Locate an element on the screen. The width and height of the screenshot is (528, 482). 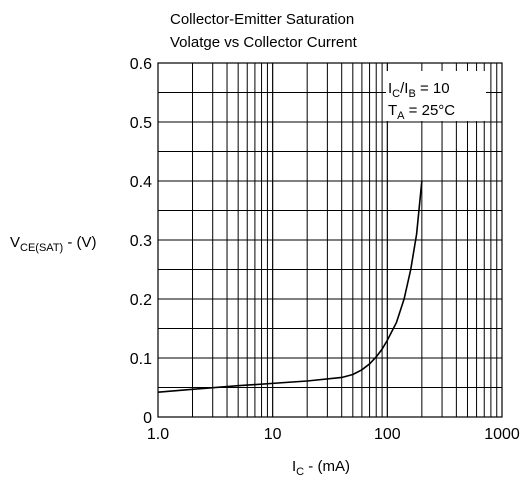
x-tick-label: 1000 is located at coordinates (502, 434).